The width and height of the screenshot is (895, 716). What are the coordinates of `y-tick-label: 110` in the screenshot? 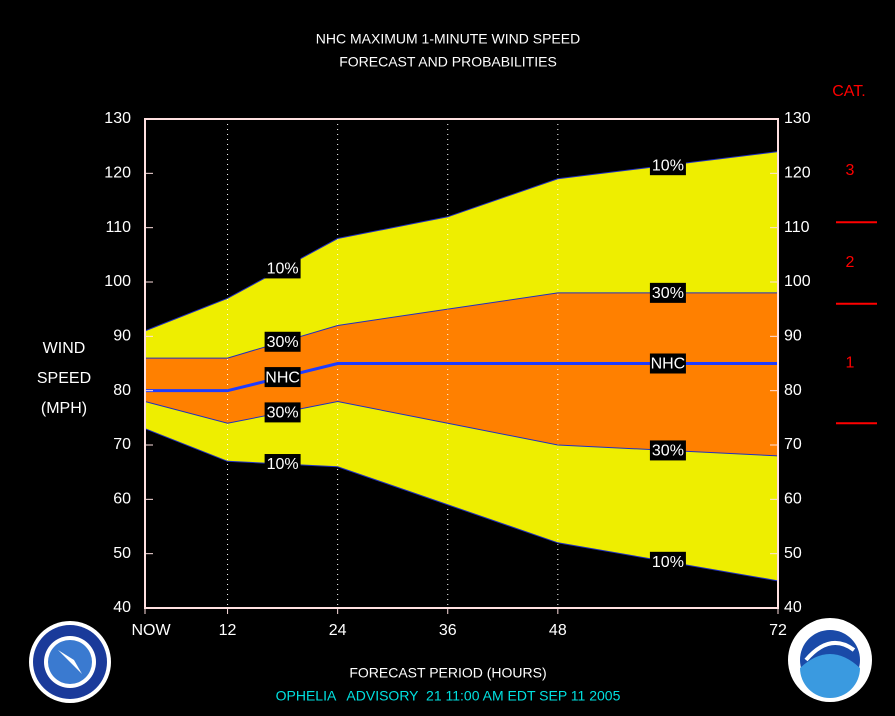 It's located at (118, 227).